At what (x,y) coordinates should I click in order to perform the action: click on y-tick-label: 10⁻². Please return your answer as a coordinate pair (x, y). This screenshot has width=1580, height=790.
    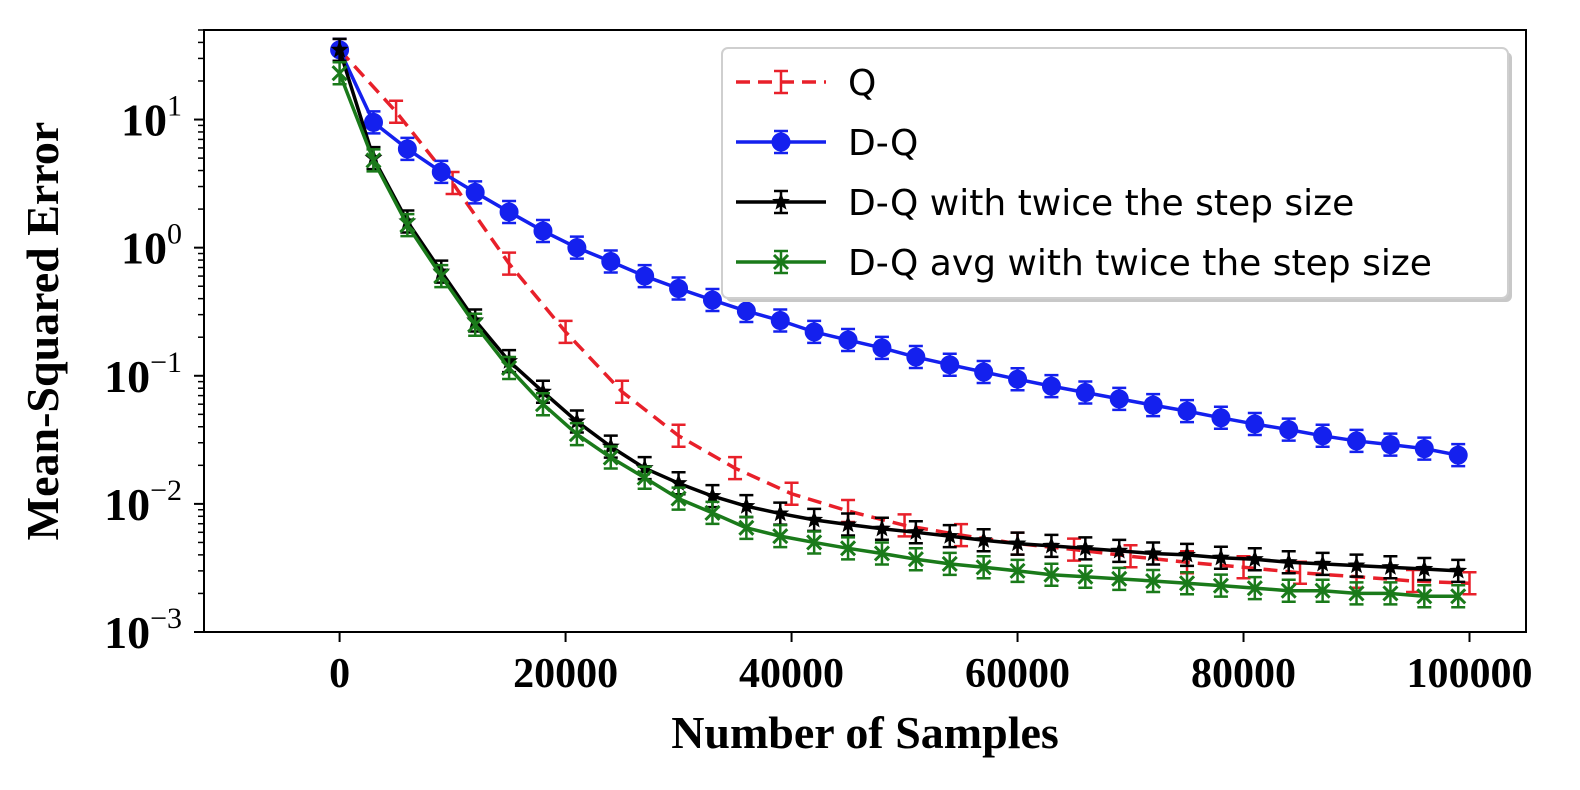
    Looking at the image, I should click on (143, 502).